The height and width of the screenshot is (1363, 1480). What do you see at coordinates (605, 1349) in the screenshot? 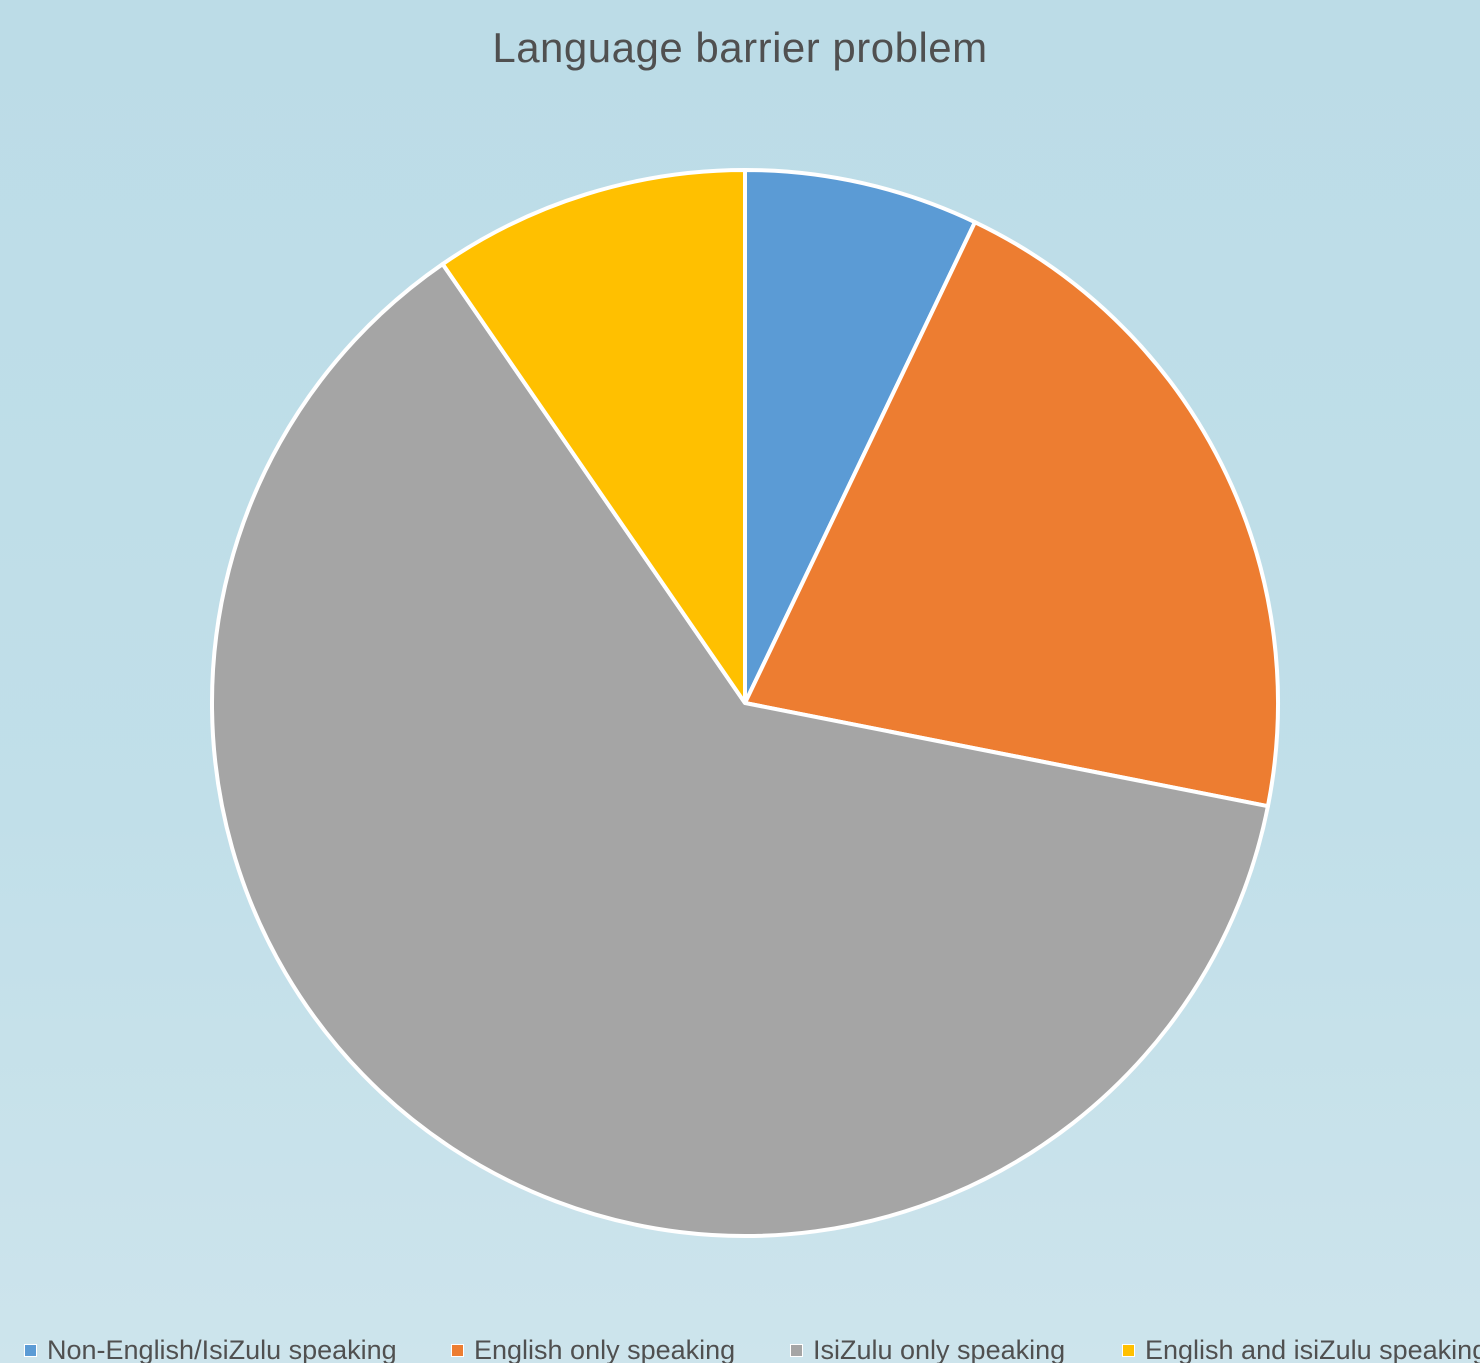
I see `legend-label: English only speaking` at bounding box center [605, 1349].